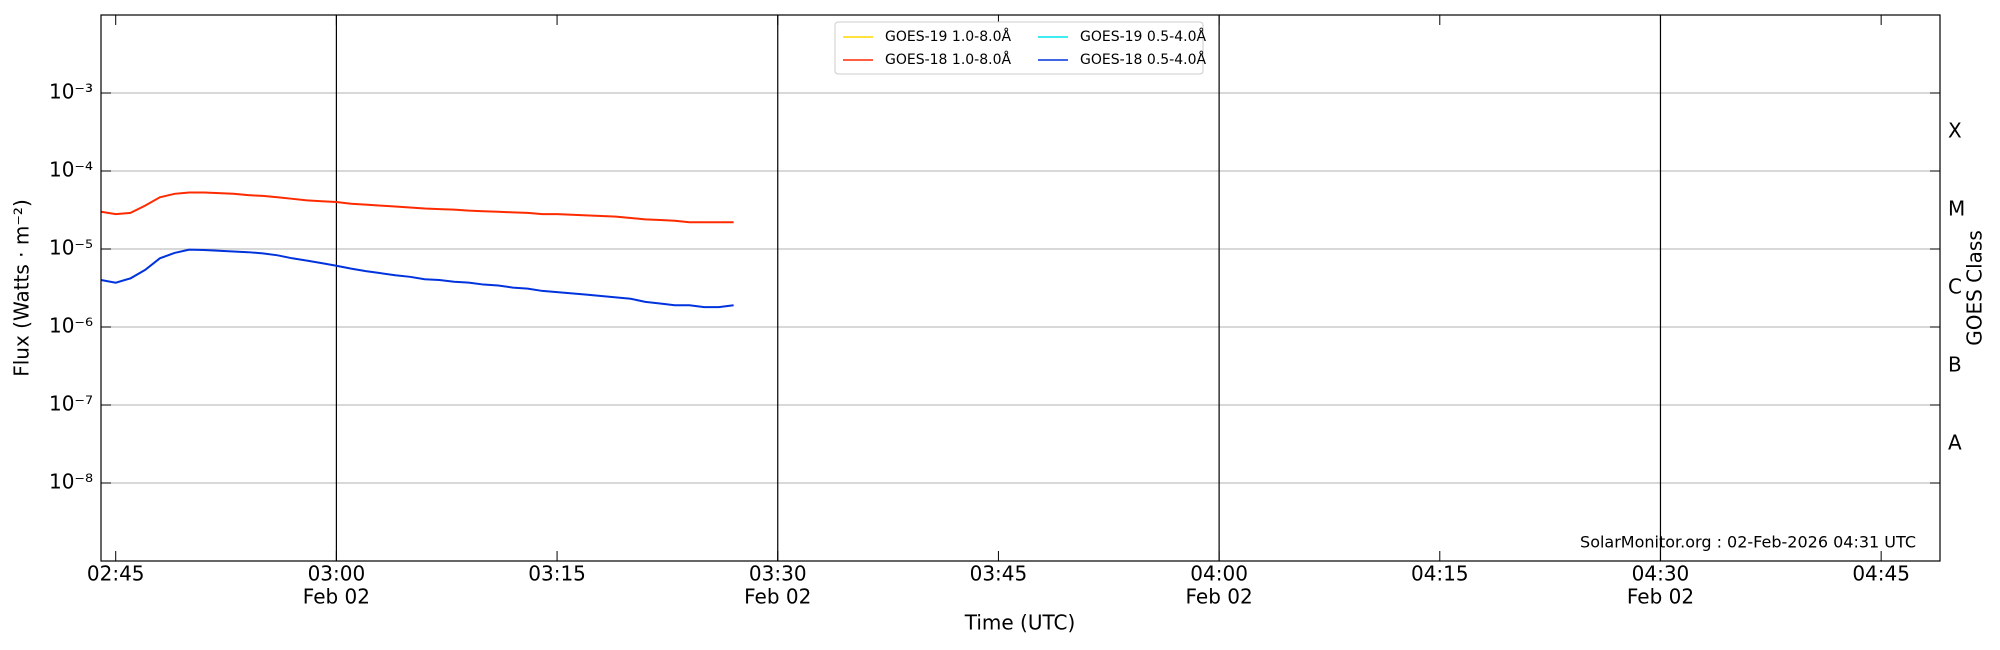 The height and width of the screenshot is (650, 2000). What do you see at coordinates (1956, 209) in the screenshot?
I see `y2-tick-label: M` at bounding box center [1956, 209].